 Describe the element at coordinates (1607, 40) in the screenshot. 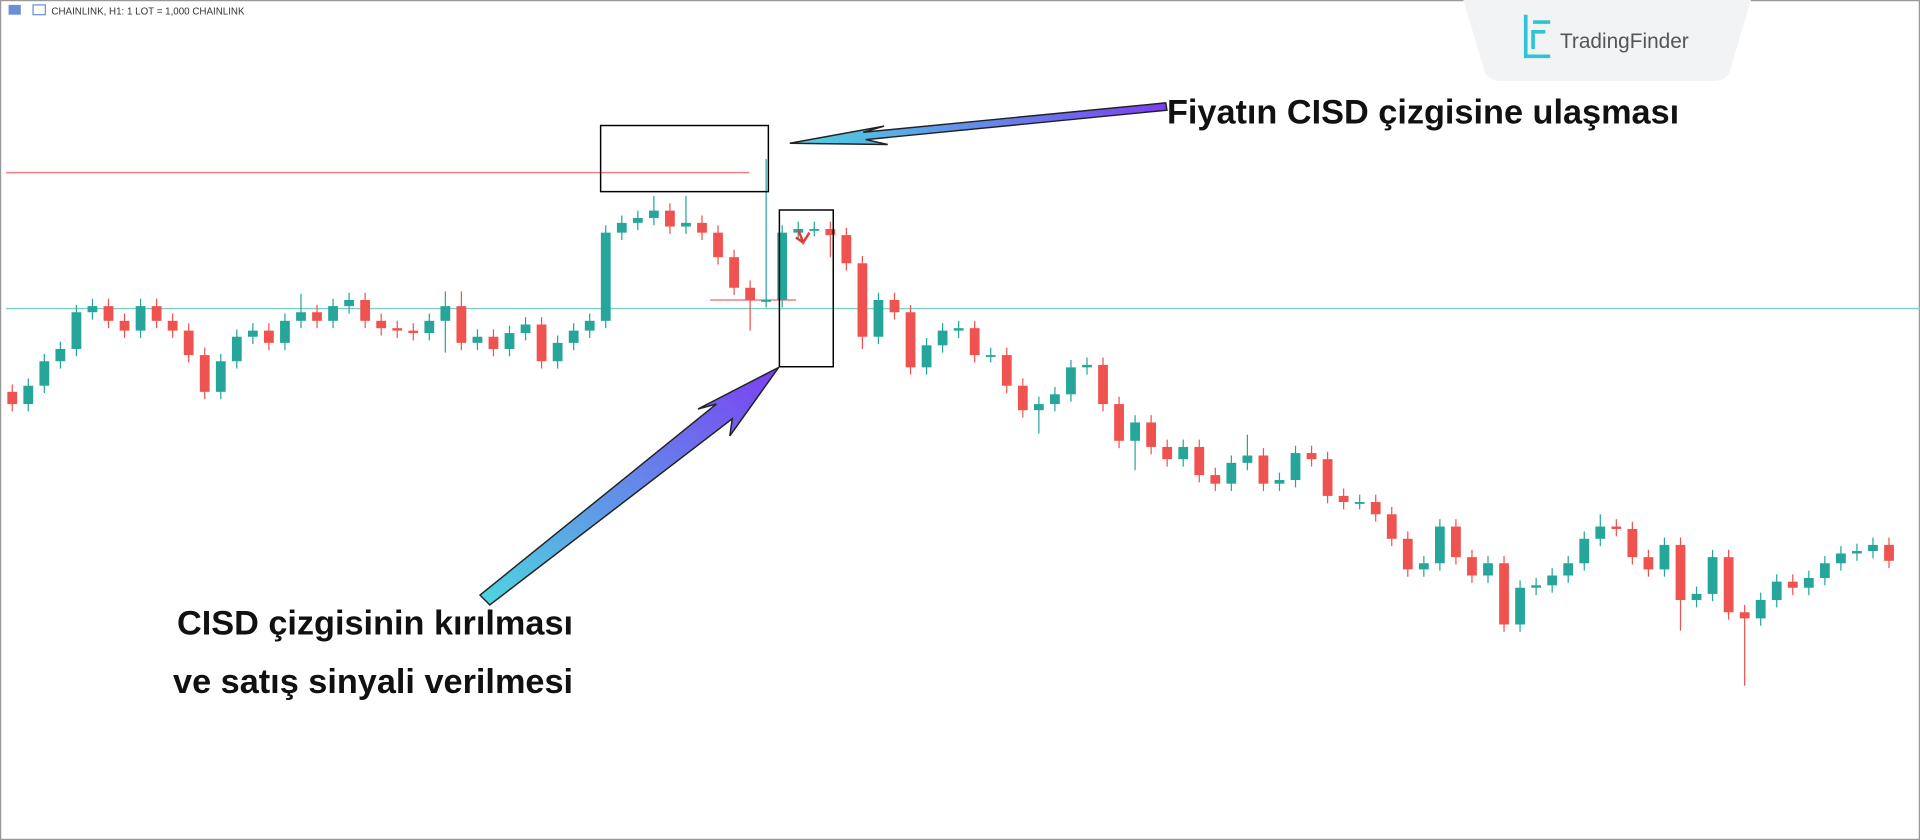

I see `brand: TradingFinder` at that location.